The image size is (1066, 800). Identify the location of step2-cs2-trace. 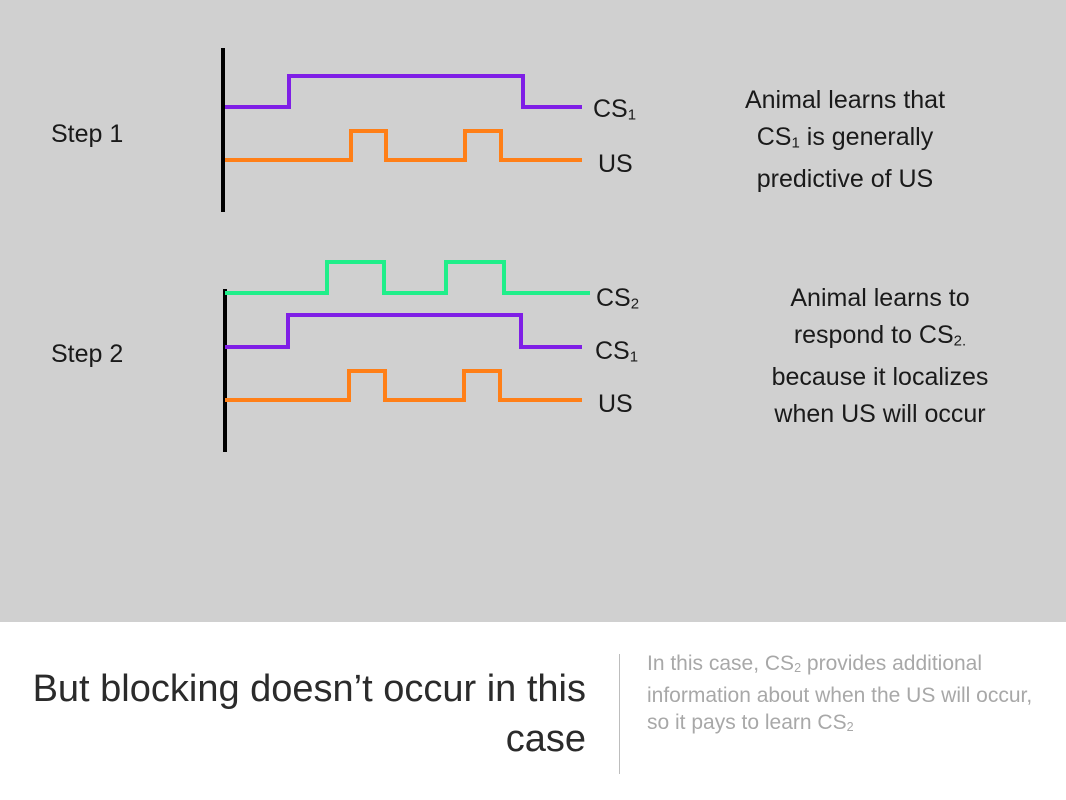
(407, 277).